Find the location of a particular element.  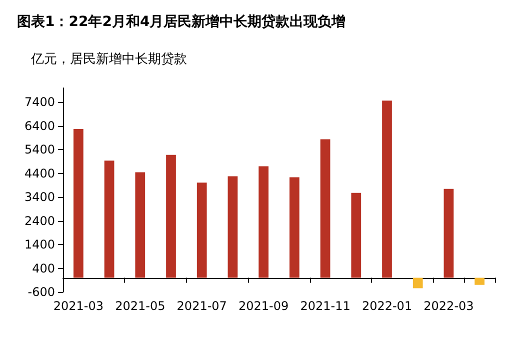

y-tick-label: 6400 is located at coordinates (39, 125).